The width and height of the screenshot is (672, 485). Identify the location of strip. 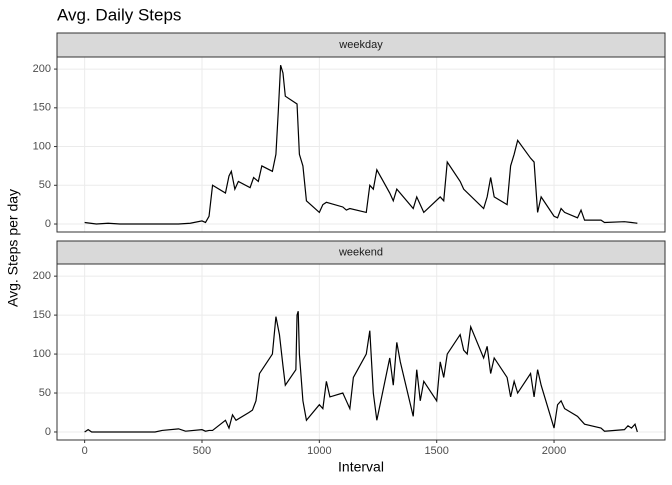
(361, 45).